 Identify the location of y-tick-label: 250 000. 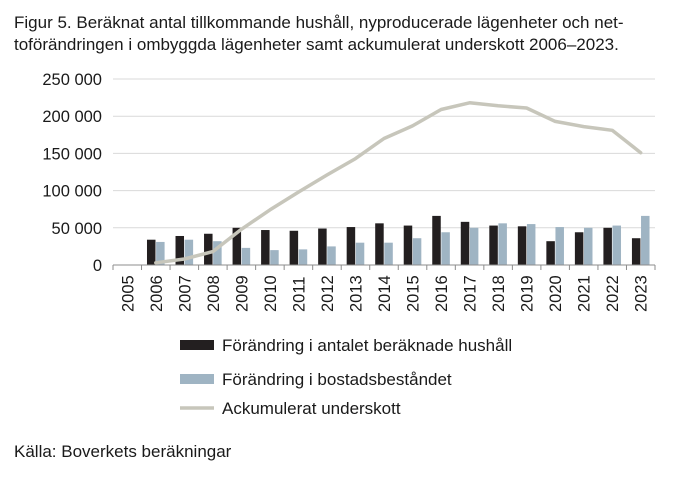
(72, 80).